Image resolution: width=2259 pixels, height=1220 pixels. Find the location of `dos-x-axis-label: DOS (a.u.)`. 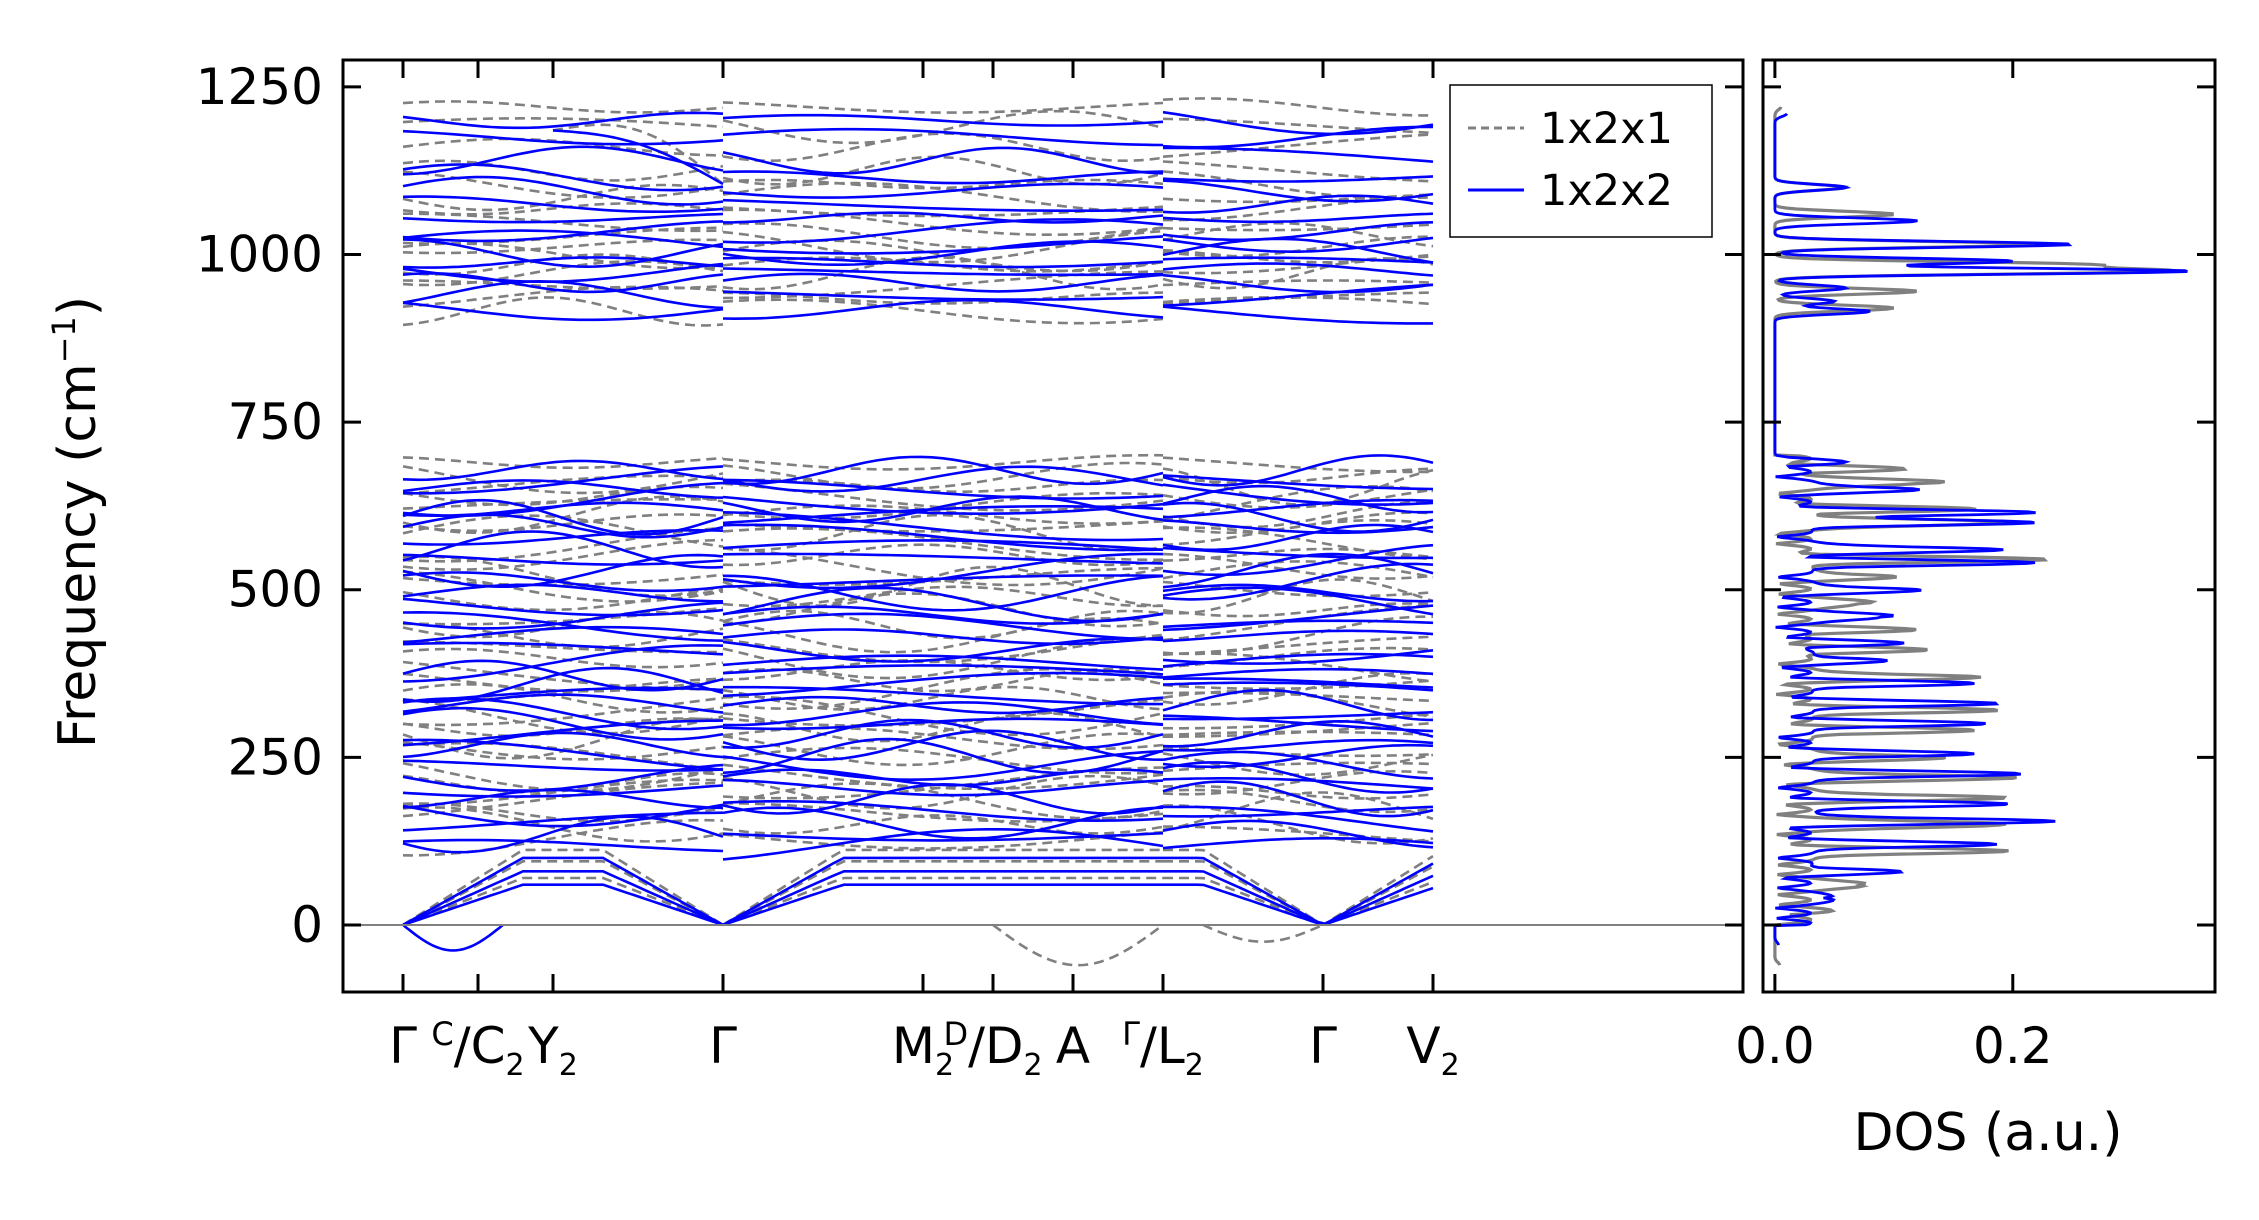

dos-x-axis-label: DOS (a.u.) is located at coordinates (1988, 1133).